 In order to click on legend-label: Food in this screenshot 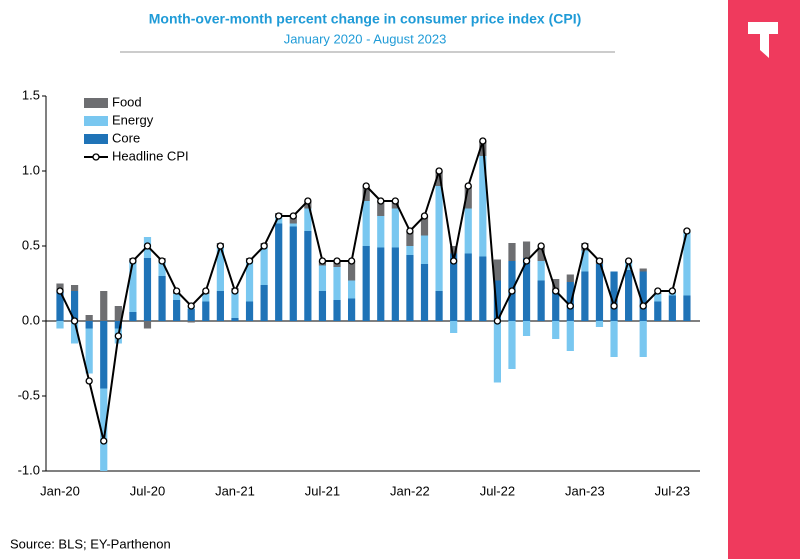, I will do `click(127, 101)`.